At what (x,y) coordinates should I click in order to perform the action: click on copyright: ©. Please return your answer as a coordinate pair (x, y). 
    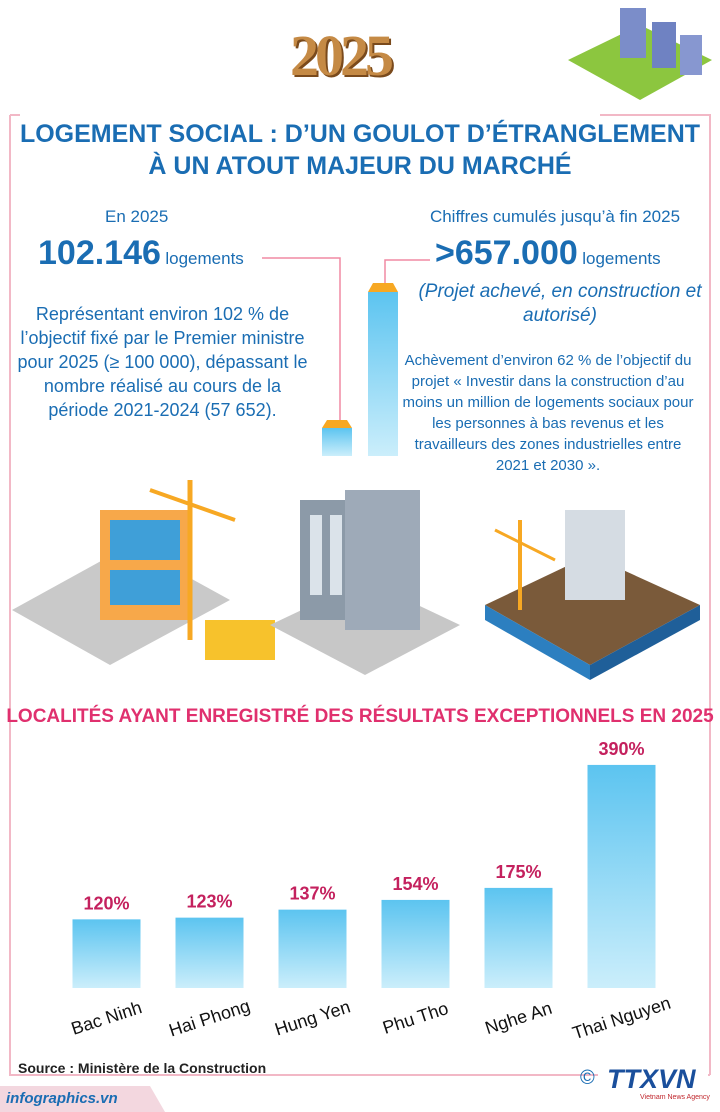
    Looking at the image, I should click on (587, 1078).